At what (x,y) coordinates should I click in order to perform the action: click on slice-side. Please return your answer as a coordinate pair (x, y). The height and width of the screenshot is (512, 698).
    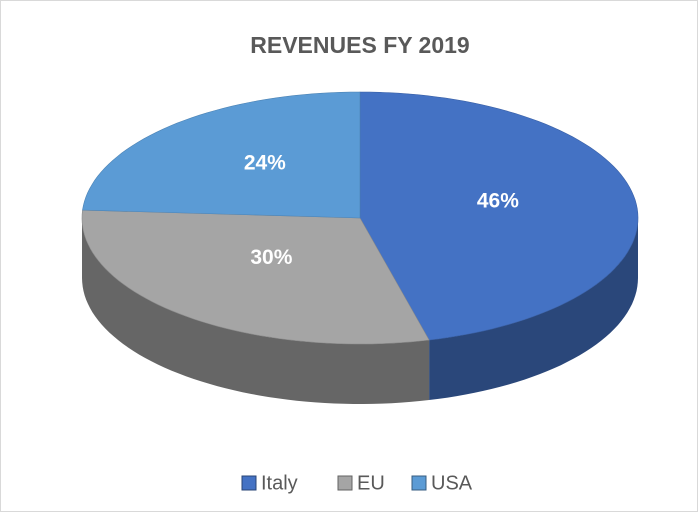
    Looking at the image, I should click on (533, 309).